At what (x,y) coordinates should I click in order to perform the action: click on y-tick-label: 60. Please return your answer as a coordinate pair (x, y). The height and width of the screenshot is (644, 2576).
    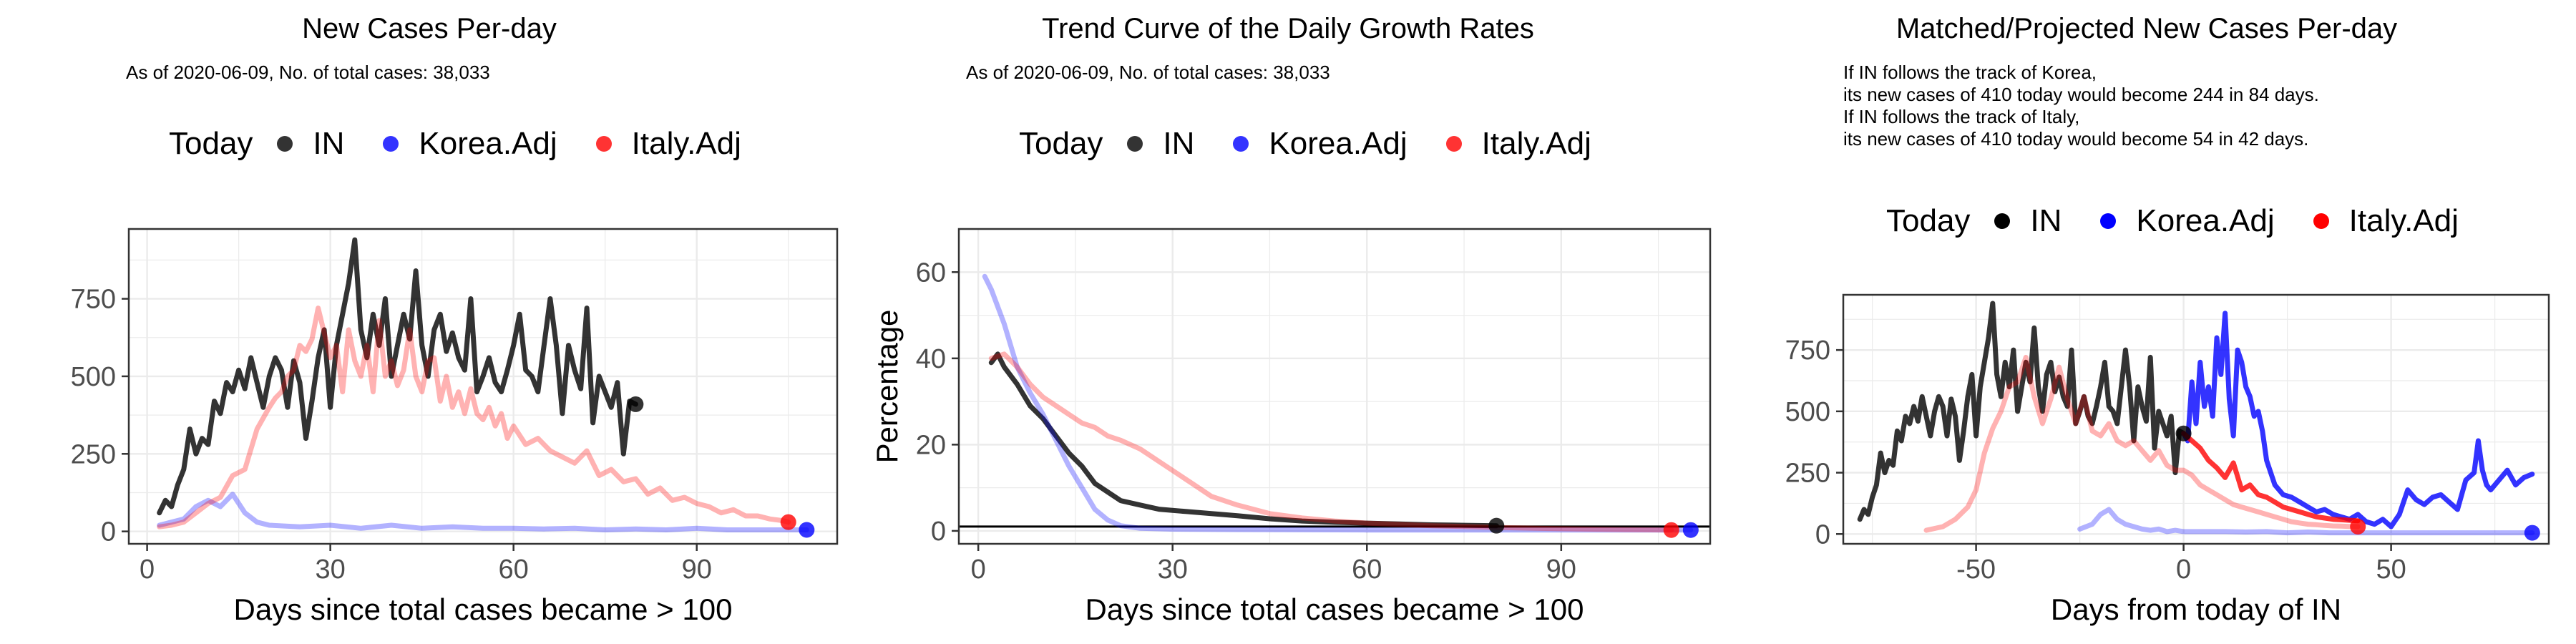
    Looking at the image, I should click on (931, 273).